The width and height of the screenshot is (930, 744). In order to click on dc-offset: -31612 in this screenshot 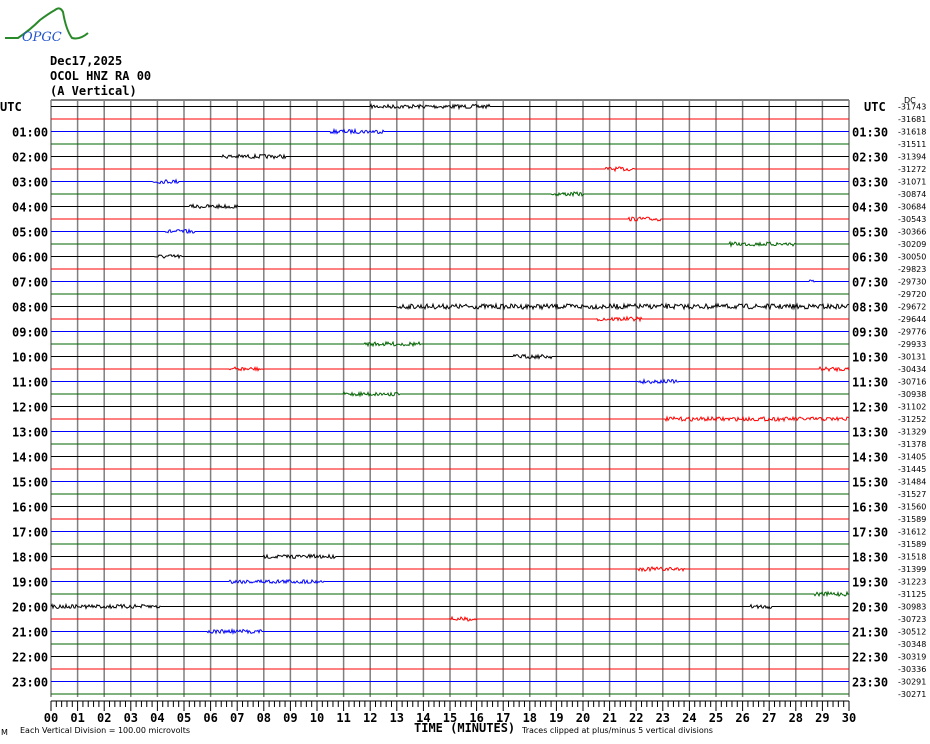, I will do `click(912, 532)`.